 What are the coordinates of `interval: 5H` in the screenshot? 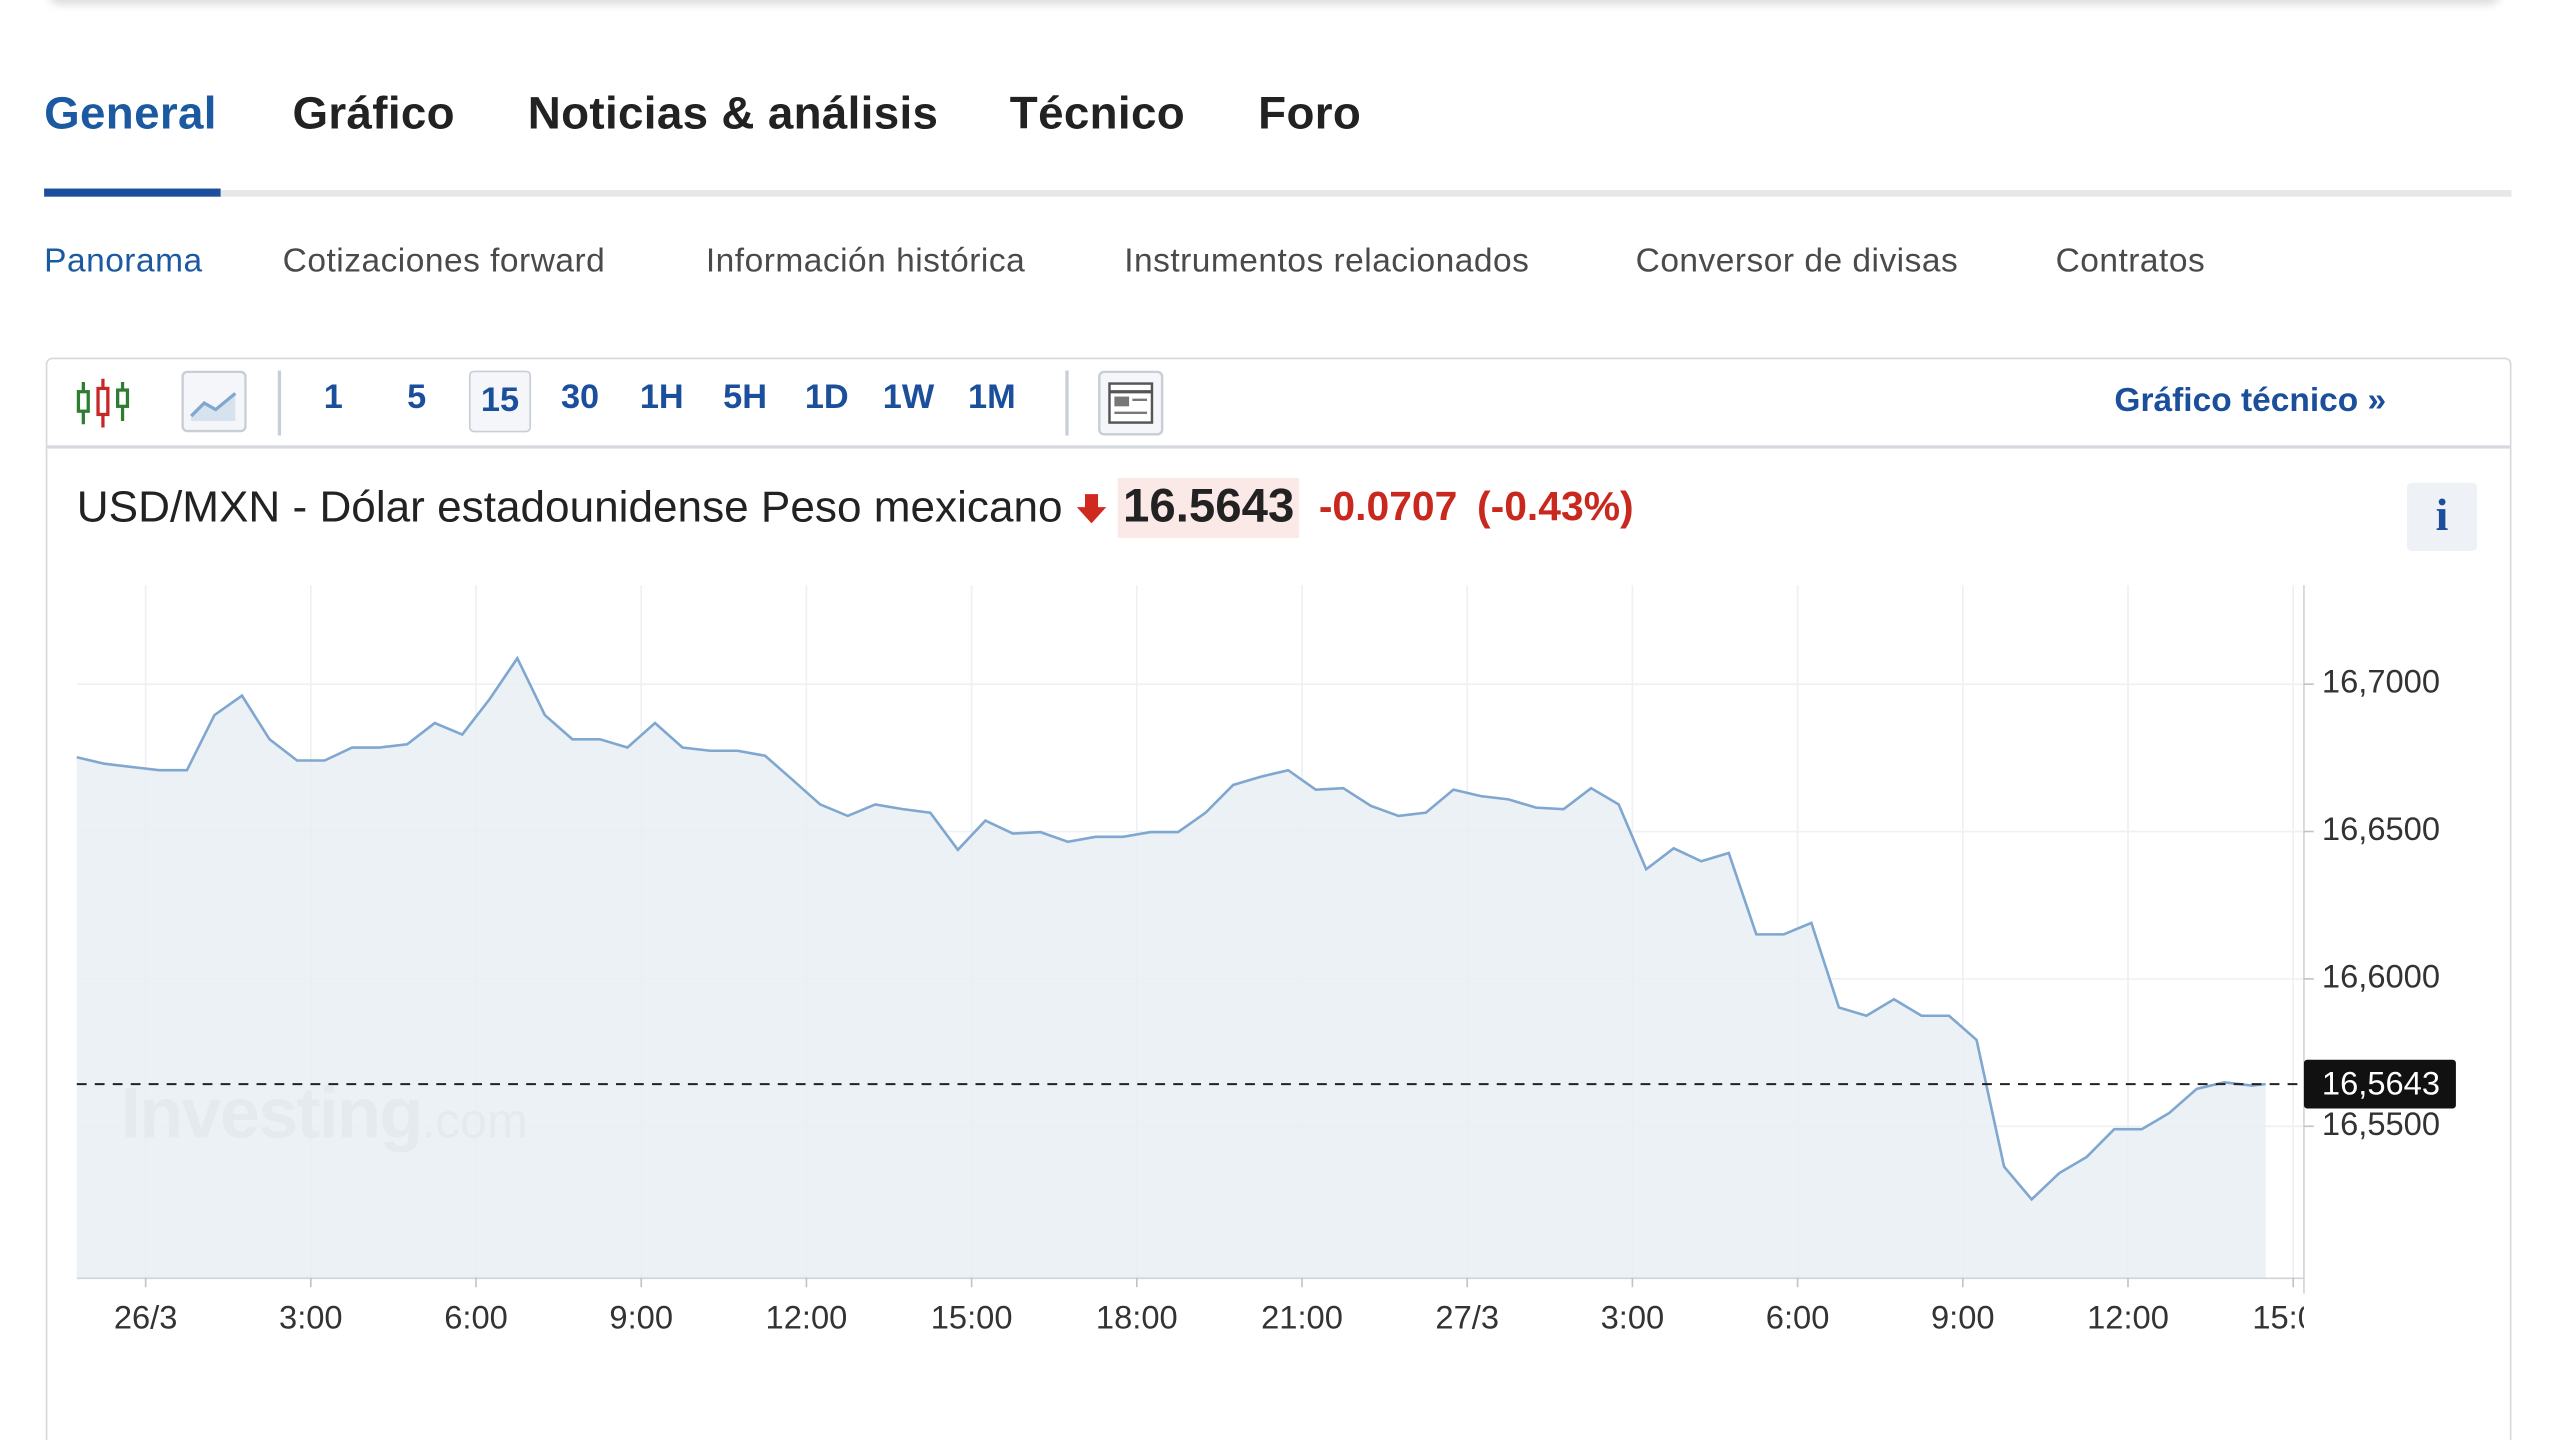 It's located at (745, 397).